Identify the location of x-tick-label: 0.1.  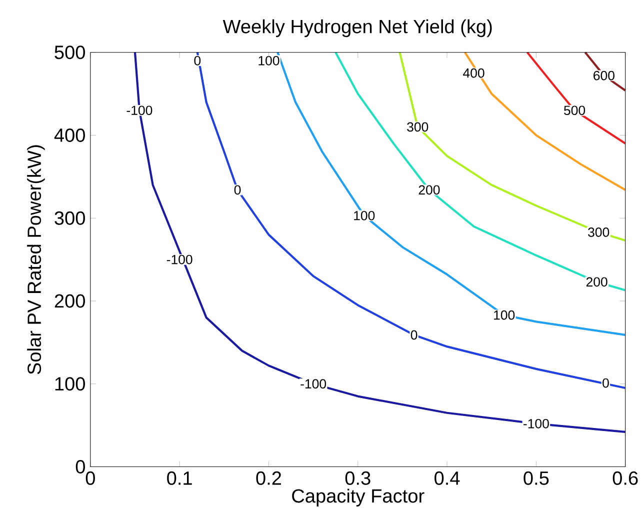
(179, 478).